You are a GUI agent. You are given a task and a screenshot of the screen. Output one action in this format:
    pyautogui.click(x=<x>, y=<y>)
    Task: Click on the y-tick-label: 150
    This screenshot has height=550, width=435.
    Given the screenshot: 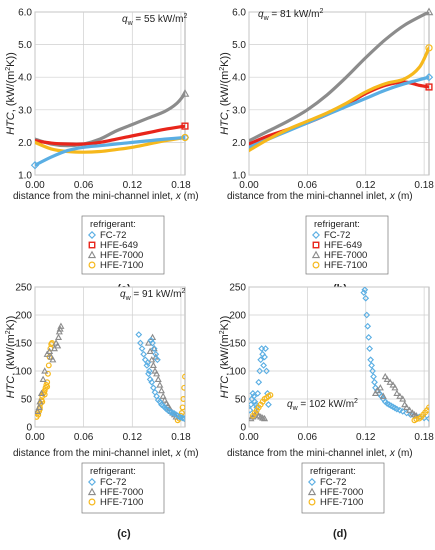 What is the action you would take?
    pyautogui.click(x=237, y=344)
    